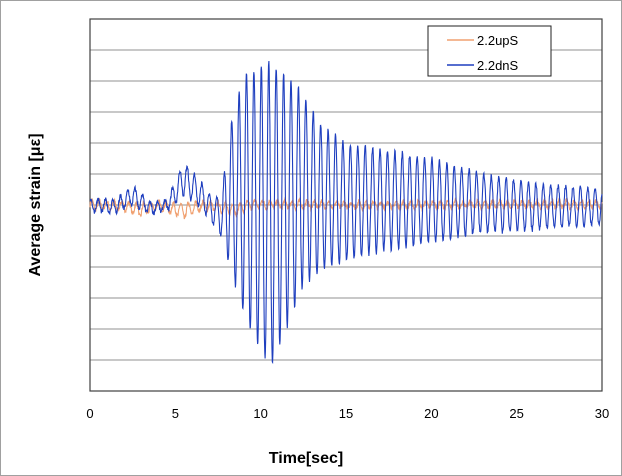 The image size is (622, 476). I want to click on x-tick-label: 25, so click(516, 413).